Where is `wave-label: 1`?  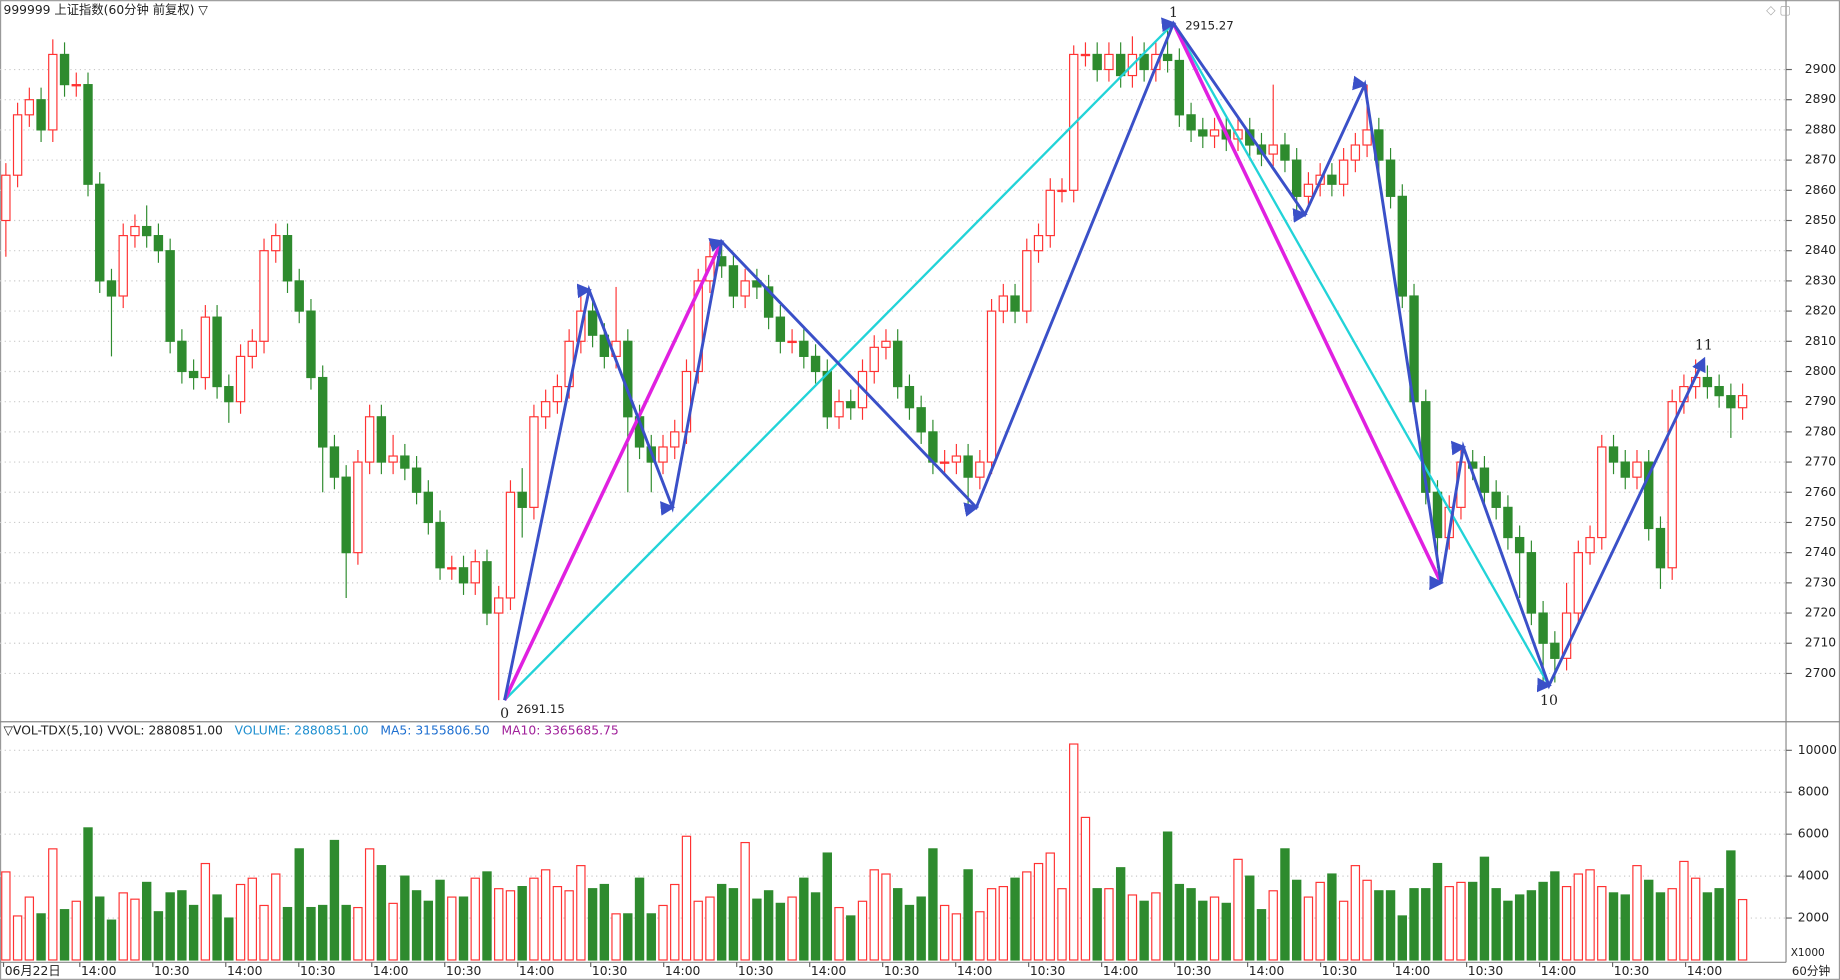 wave-label: 1 is located at coordinates (1173, 13).